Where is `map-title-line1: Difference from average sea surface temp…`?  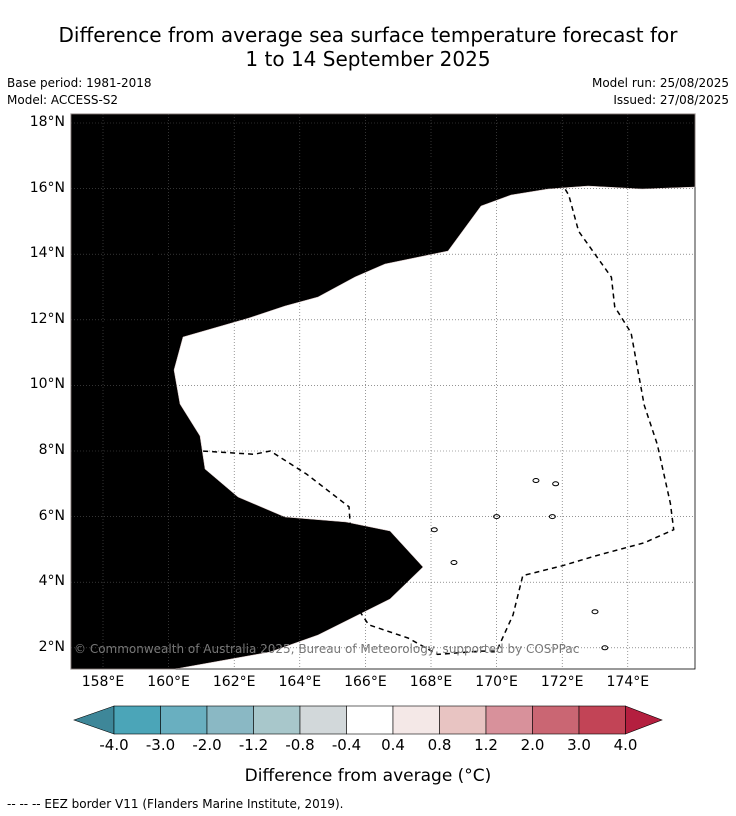 map-title-line1: Difference from average sea surface temp… is located at coordinates (368, 35).